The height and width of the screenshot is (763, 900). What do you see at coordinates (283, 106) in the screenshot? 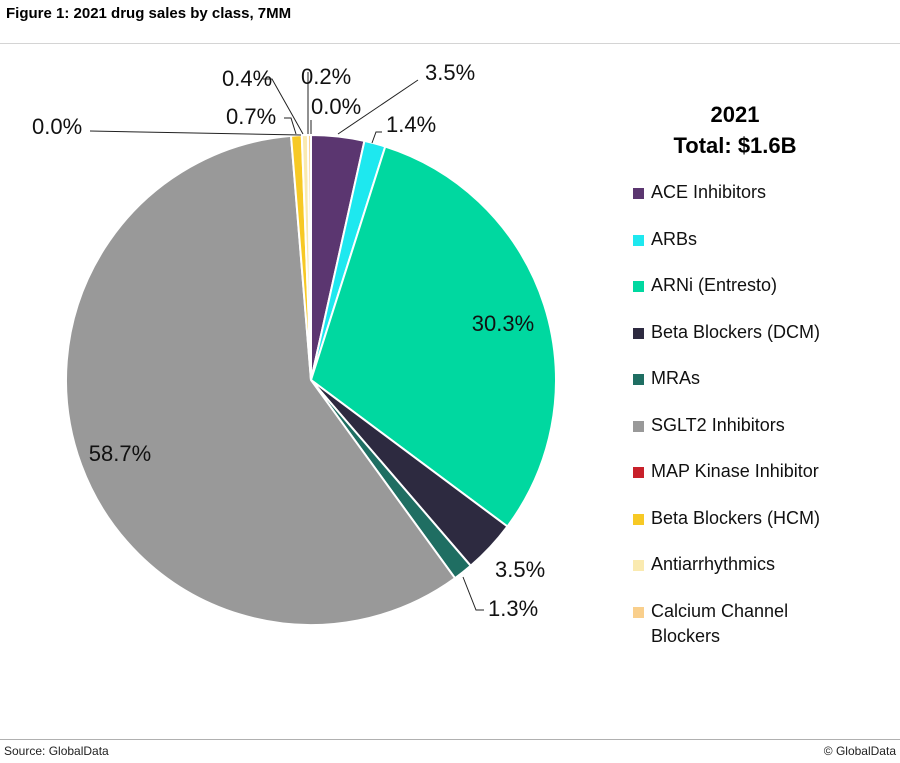
I see `leader-antiarrhythmics` at bounding box center [283, 106].